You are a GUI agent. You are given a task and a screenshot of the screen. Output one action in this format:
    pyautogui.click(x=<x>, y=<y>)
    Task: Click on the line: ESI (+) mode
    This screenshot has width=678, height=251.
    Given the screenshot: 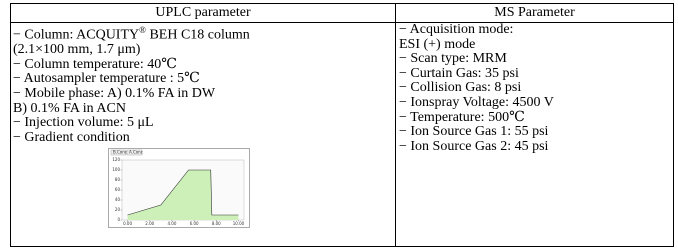 What is the action you would take?
    pyautogui.click(x=437, y=44)
    